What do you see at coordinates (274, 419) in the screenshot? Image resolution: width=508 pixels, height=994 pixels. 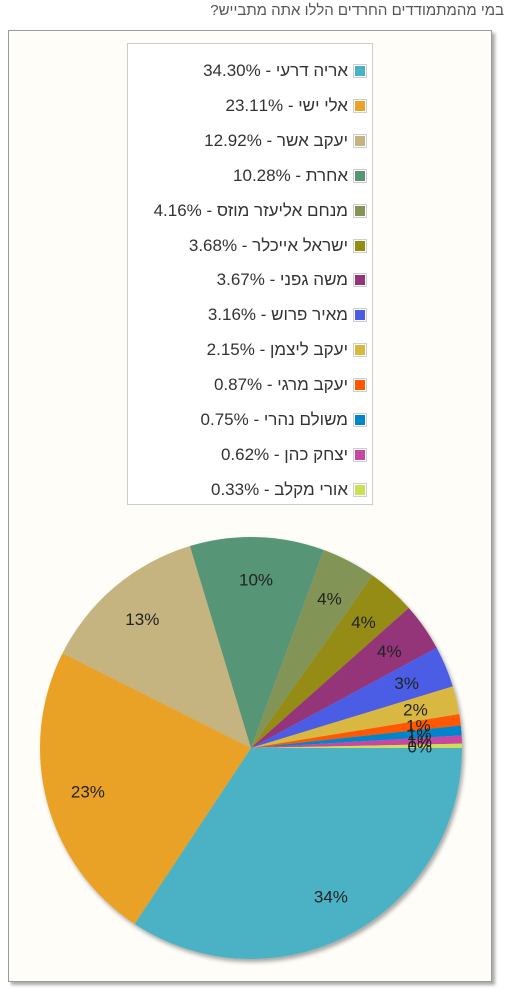 I see `legend-label: משולם נהרי - 0.75%` at bounding box center [274, 419].